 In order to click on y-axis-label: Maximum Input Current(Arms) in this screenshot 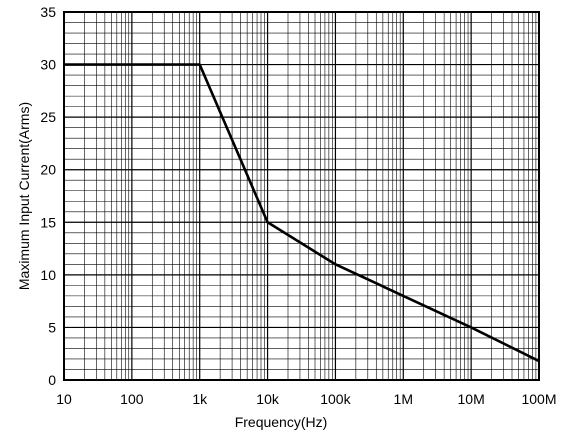, I will do `click(24, 196)`.